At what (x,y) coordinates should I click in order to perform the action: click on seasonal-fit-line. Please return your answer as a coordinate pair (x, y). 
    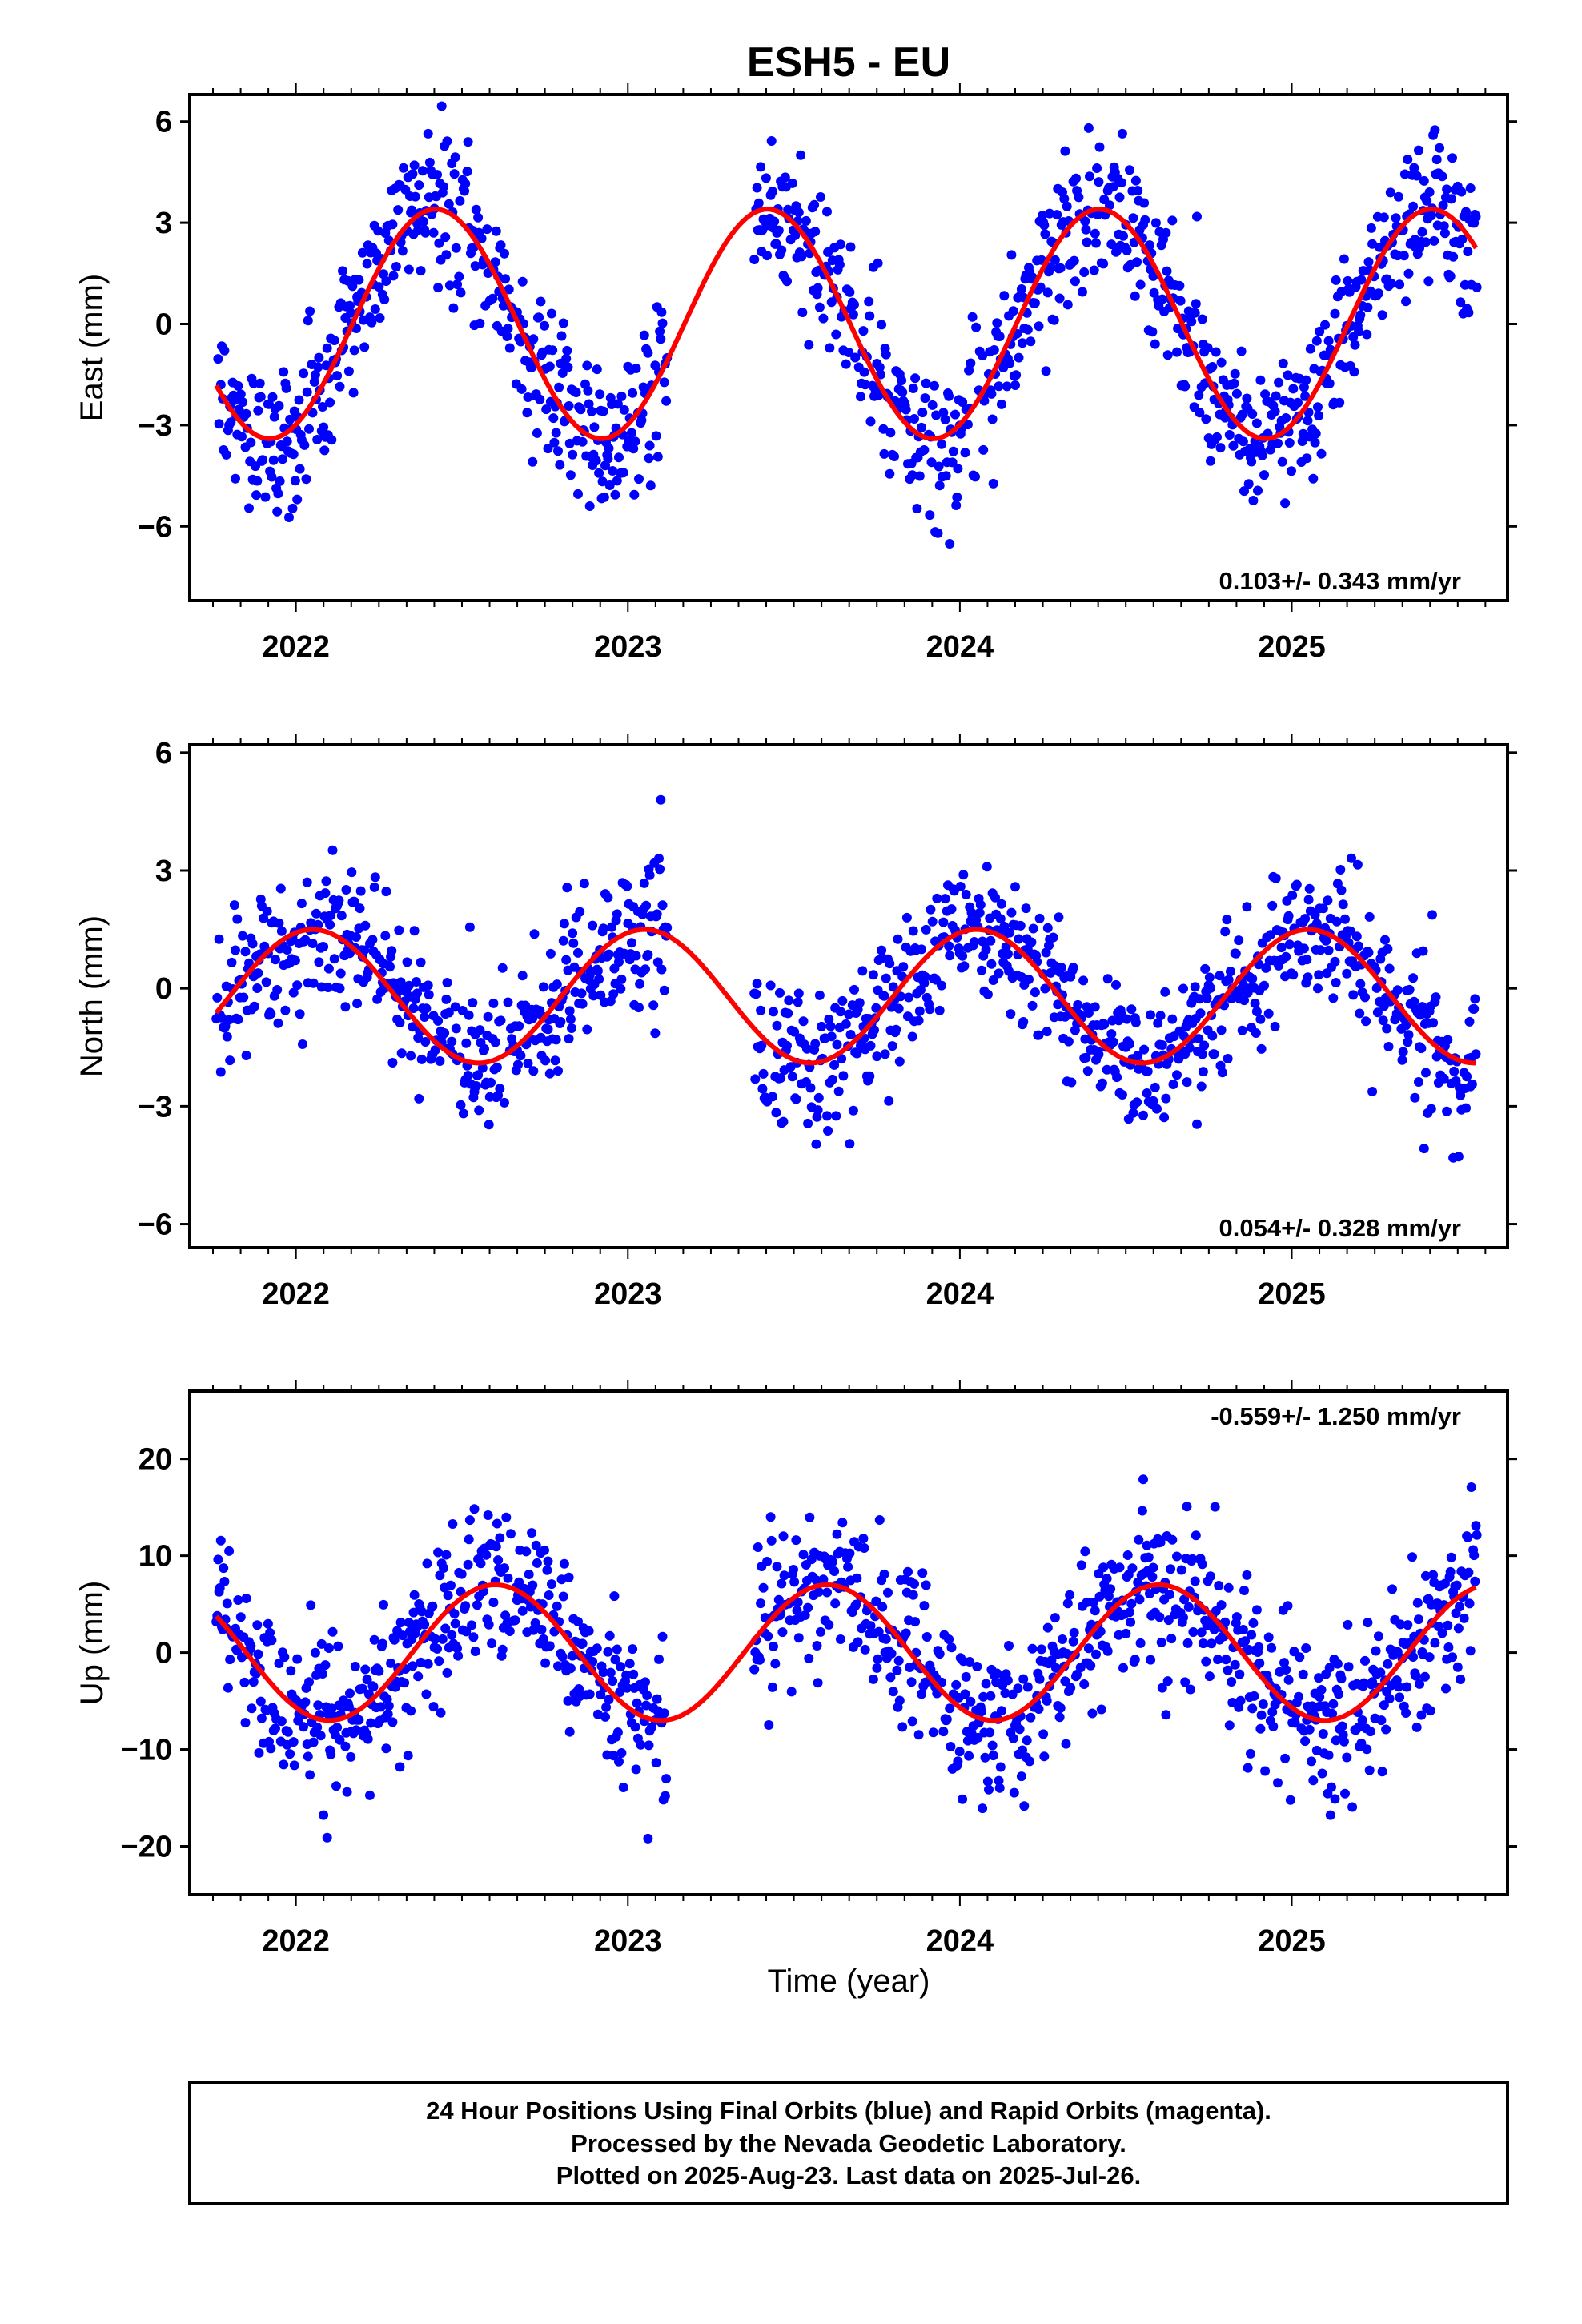
    Looking at the image, I should click on (847, 324).